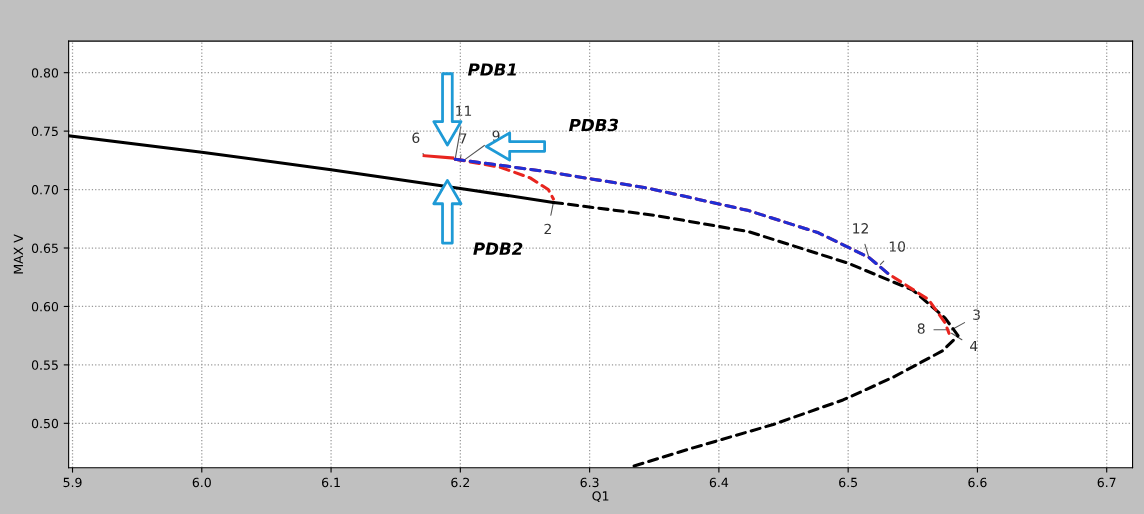 This screenshot has height=514, width=1144. Describe the element at coordinates (974, 346) in the screenshot. I see `annotation: 4` at that location.